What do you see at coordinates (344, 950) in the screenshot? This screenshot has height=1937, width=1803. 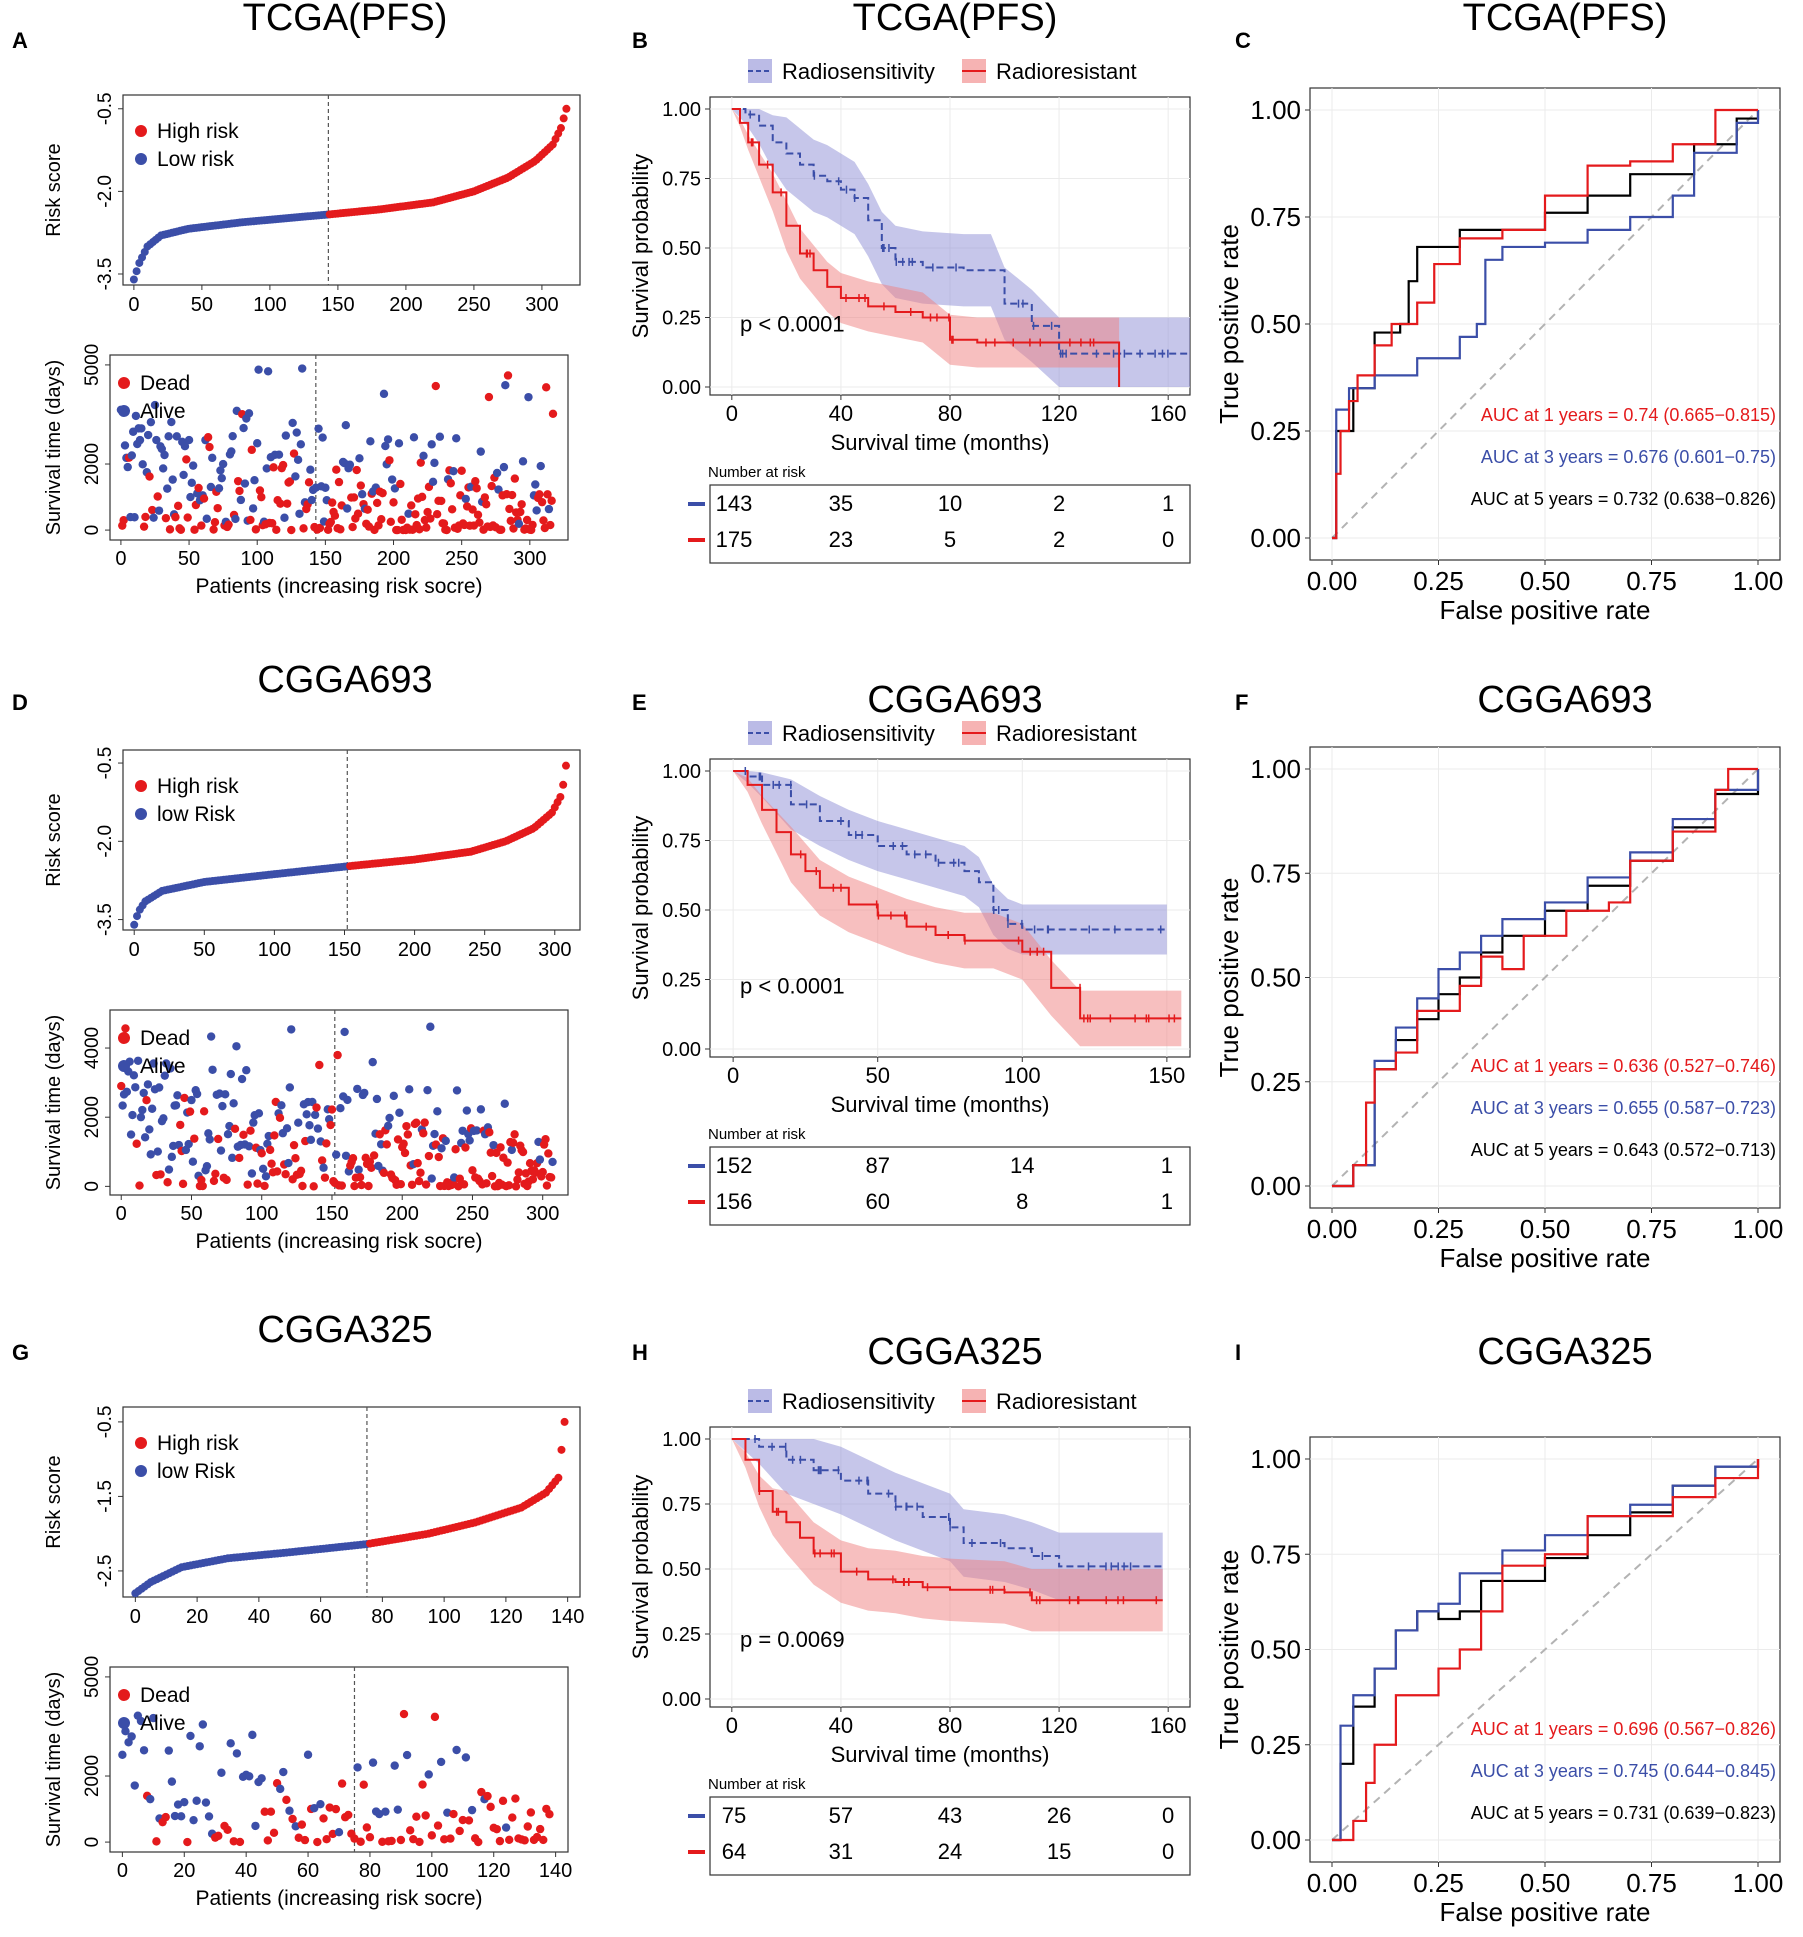 I see `x-tick-label: 150` at bounding box center [344, 950].